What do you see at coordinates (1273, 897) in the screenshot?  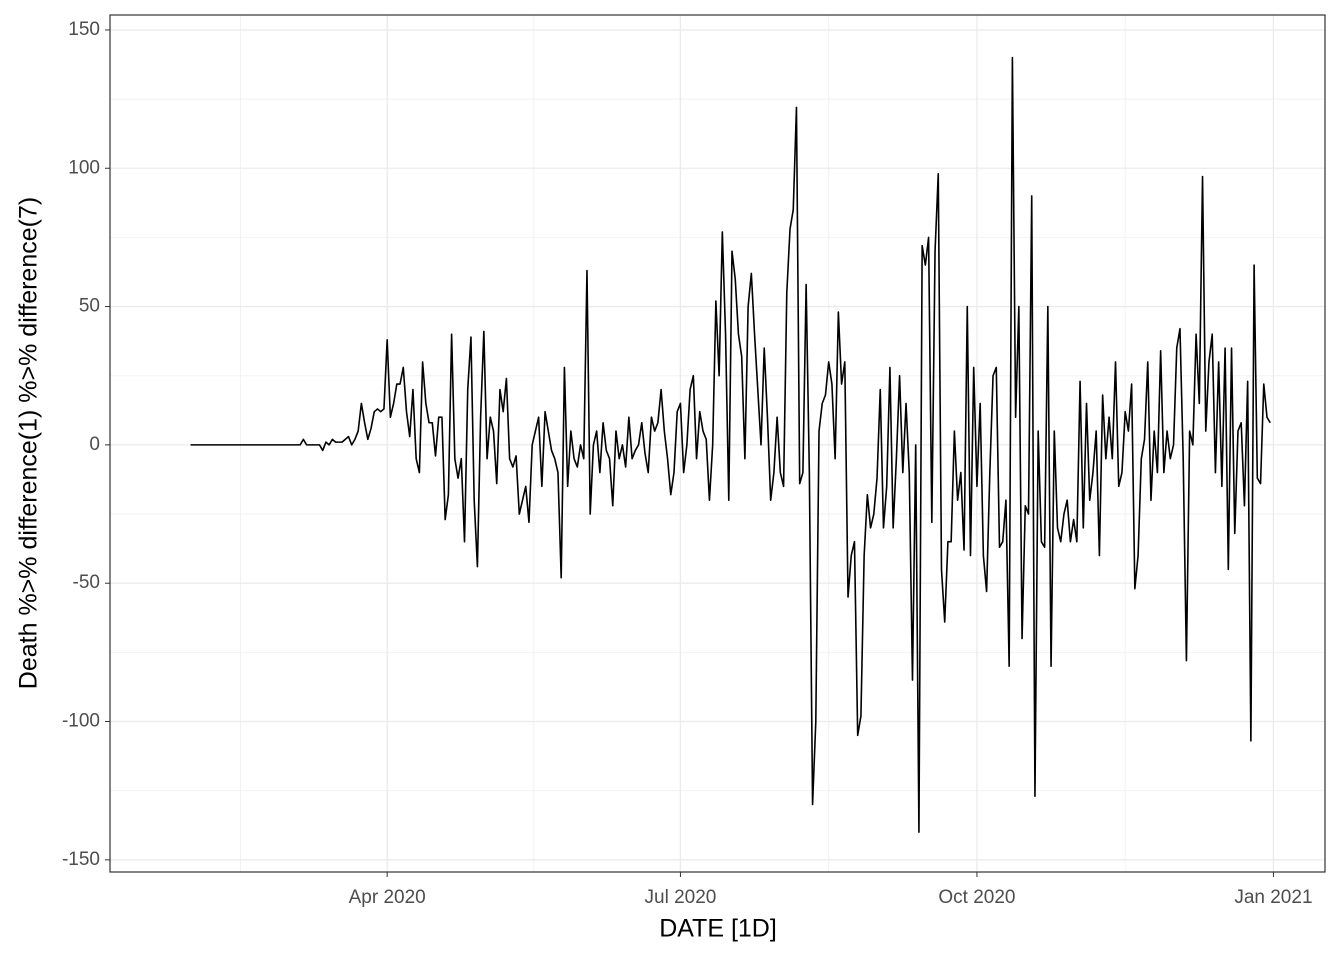 I see `x-tick-label: Jan 2021` at bounding box center [1273, 897].